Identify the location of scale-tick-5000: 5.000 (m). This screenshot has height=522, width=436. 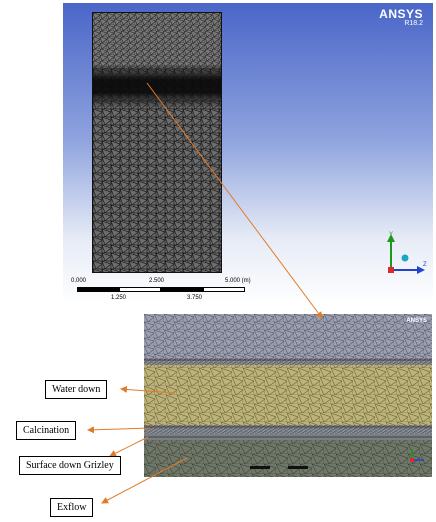
(238, 281).